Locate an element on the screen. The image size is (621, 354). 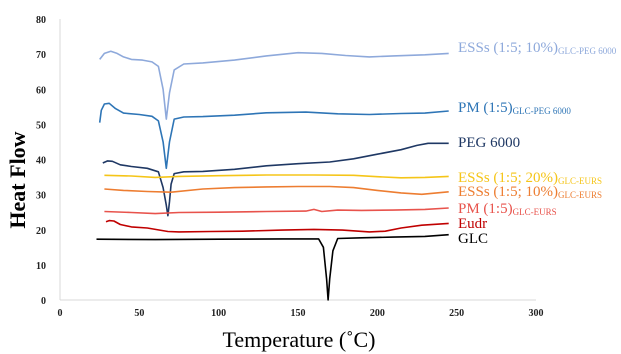
series-label-main: ESSs (1:5; 20%) is located at coordinates (508, 178).